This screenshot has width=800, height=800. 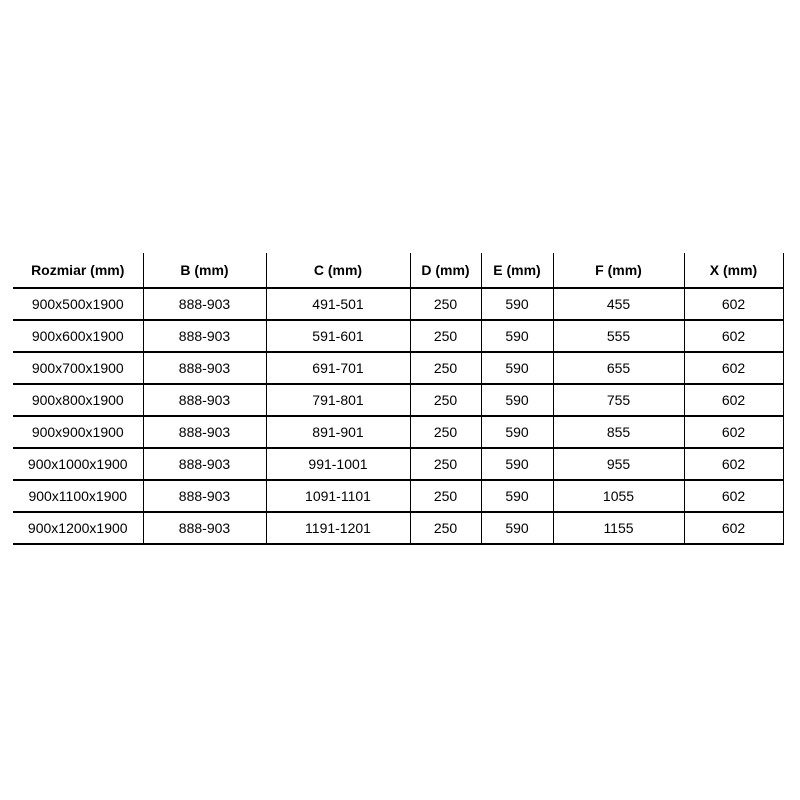 I want to click on table-cell: 1155, so click(x=618, y=528).